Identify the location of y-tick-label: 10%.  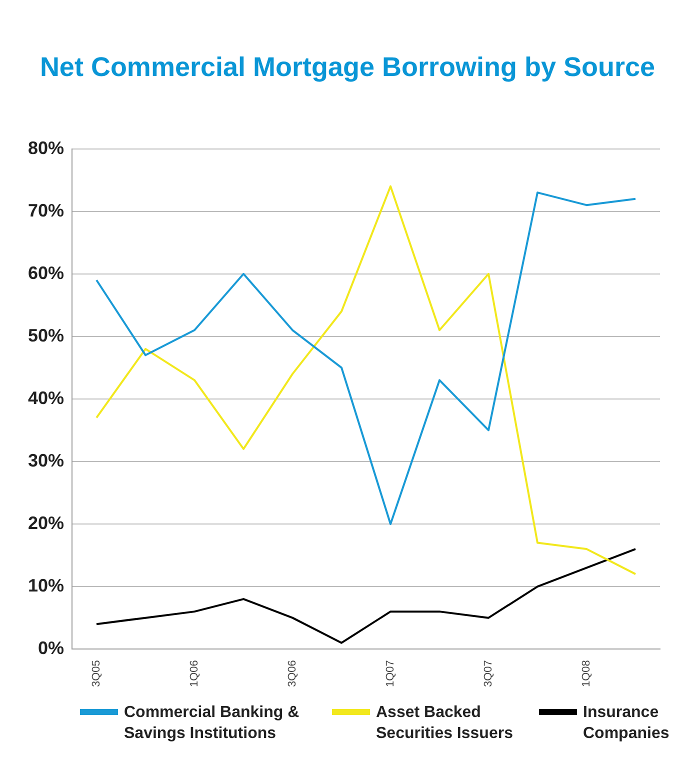
(46, 586).